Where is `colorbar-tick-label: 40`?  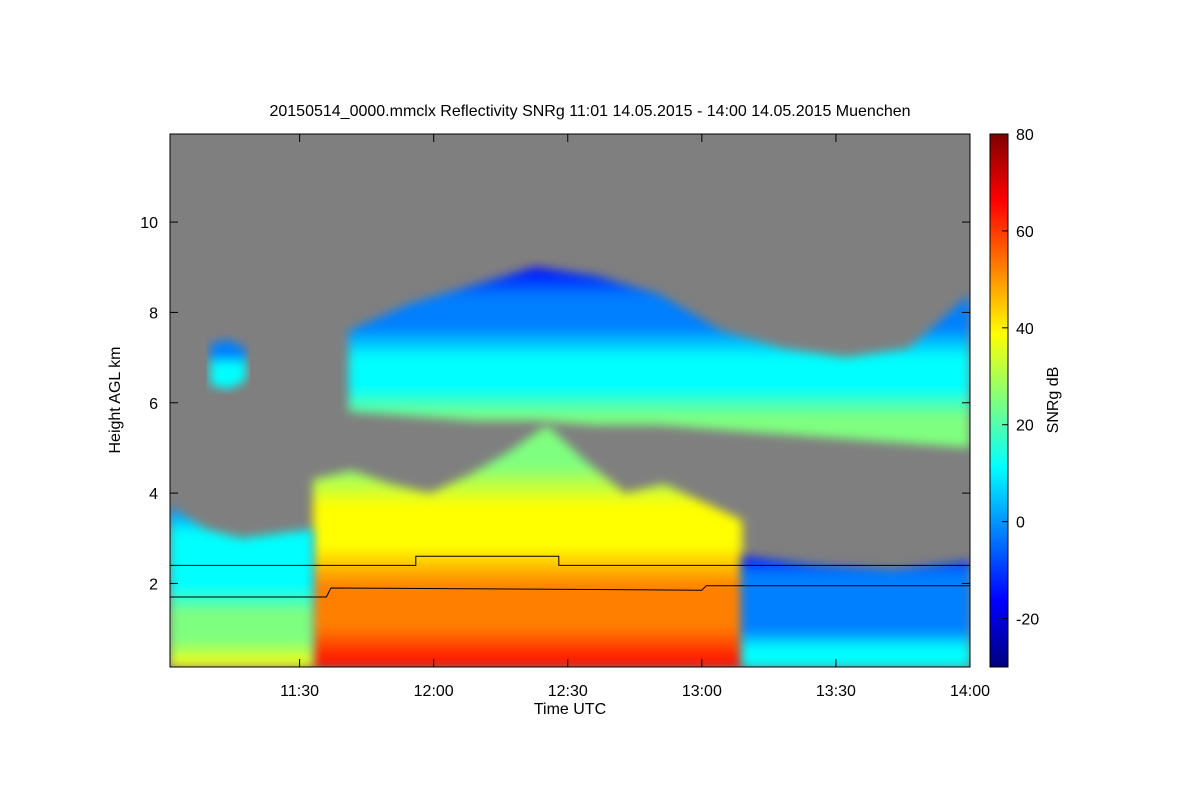 colorbar-tick-label: 40 is located at coordinates (1025, 329).